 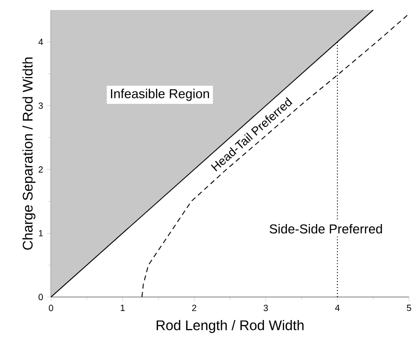 I want to click on x-tick-label: 4, so click(x=337, y=307).